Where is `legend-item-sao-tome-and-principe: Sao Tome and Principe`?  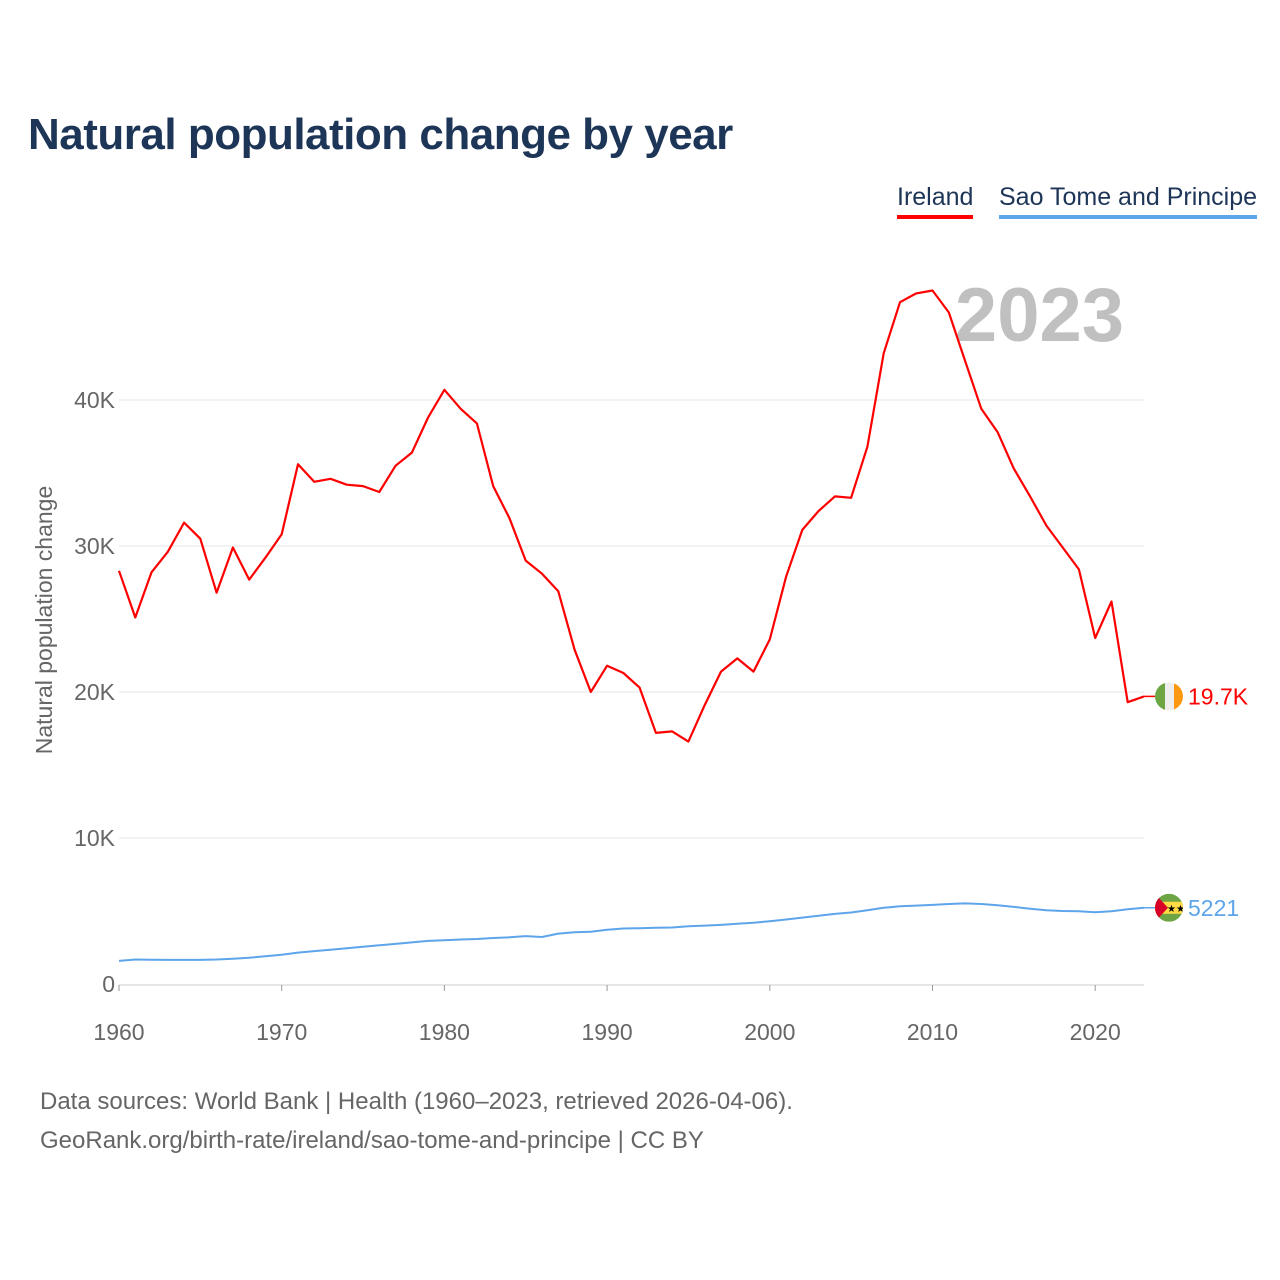
legend-item-sao-tome-and-principe: Sao Tome and Principe is located at coordinates (1128, 201).